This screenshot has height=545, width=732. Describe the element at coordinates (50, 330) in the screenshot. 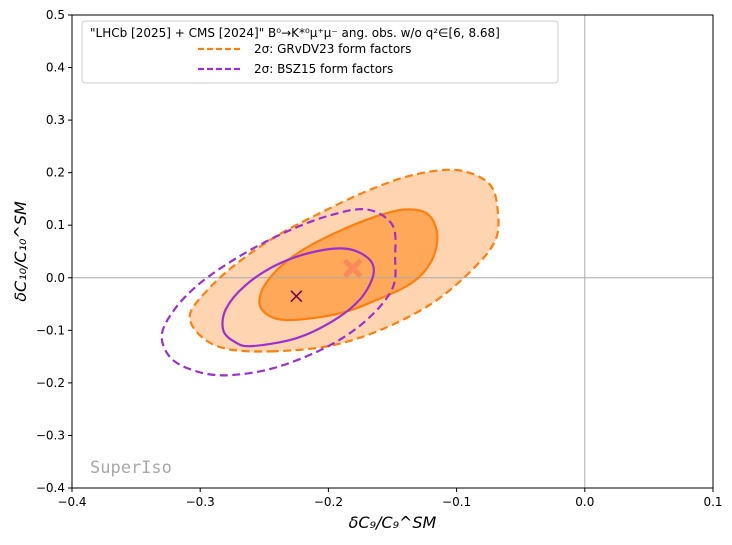

I see `y-tick-label: −0.1` at that location.